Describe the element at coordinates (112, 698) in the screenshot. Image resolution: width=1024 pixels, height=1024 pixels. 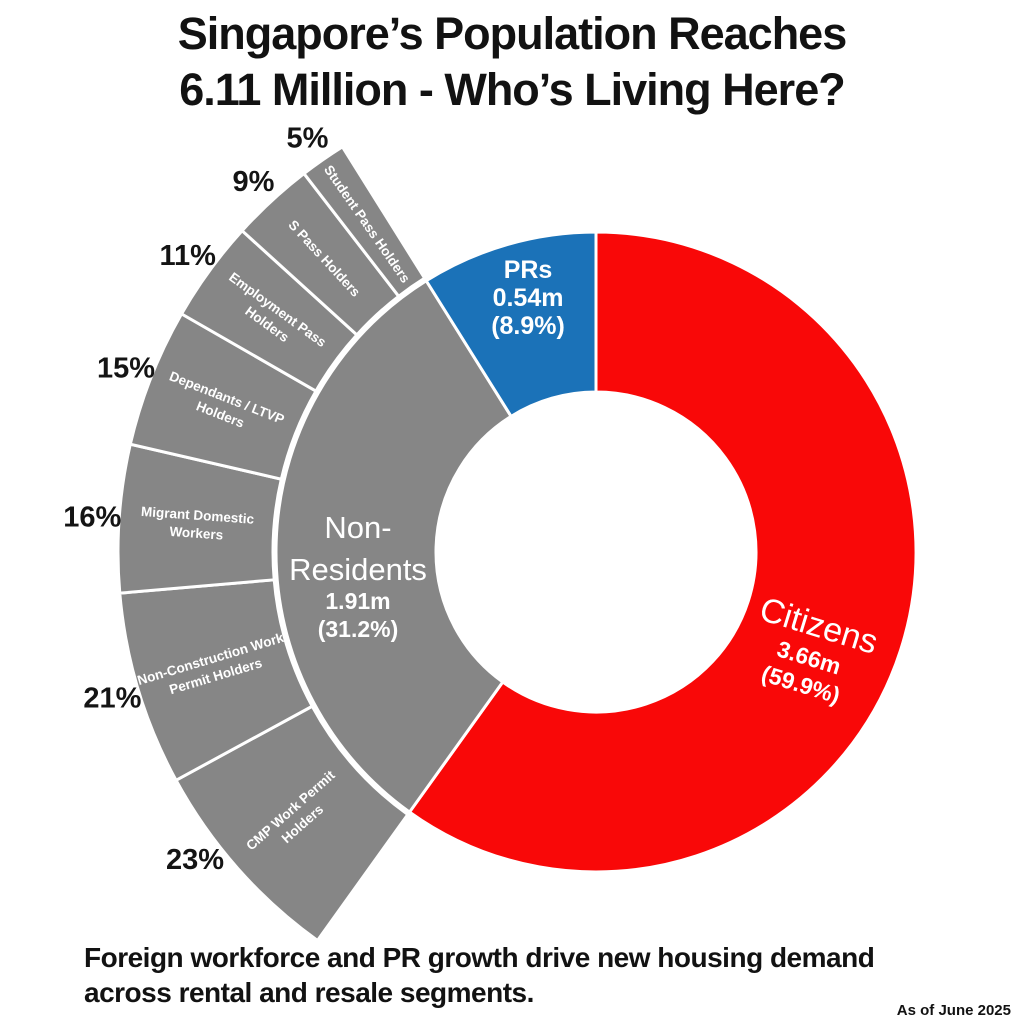
I see `pct-label-non-construction-work-permit-holders: 21%` at that location.